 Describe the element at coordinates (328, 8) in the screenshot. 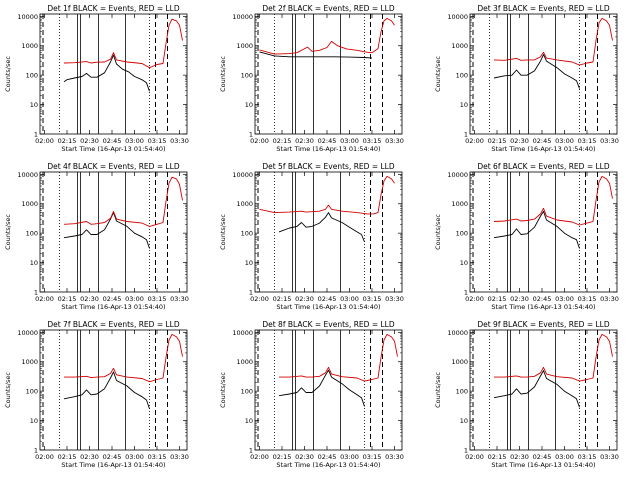

I see `panel-title: Det 2f BLACK = Events, RED = LLD` at that location.